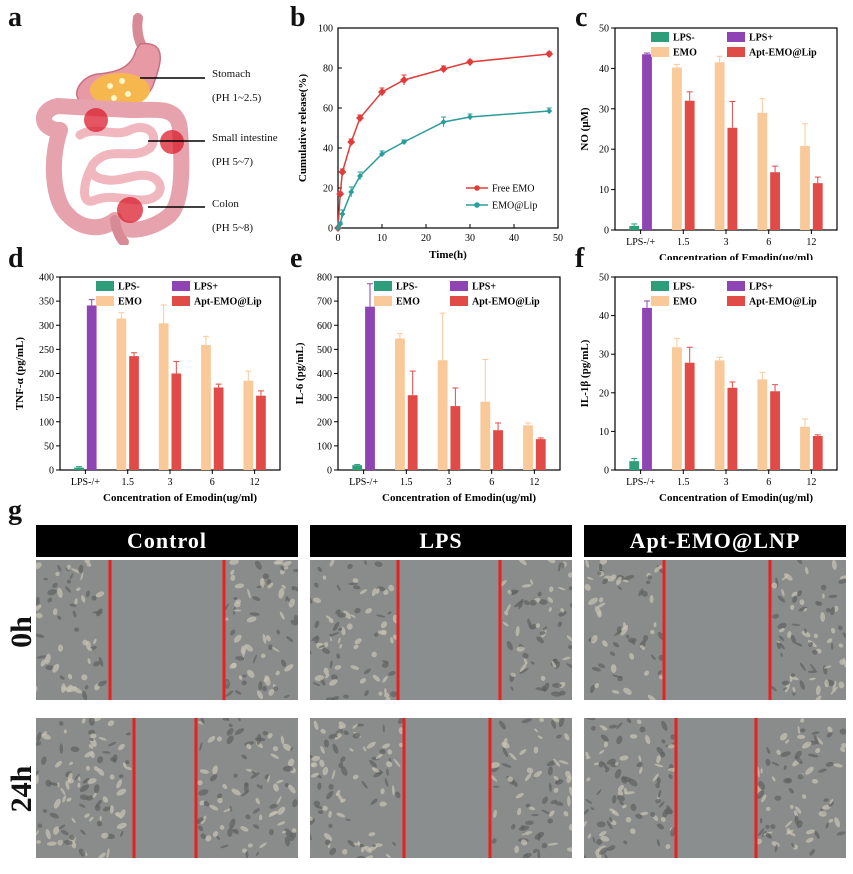 This screenshot has height=874, width=853. What do you see at coordinates (736, 256) in the screenshot?
I see `x-axis-label: Concentration of Emodin(ug/ml)` at bounding box center [736, 256].